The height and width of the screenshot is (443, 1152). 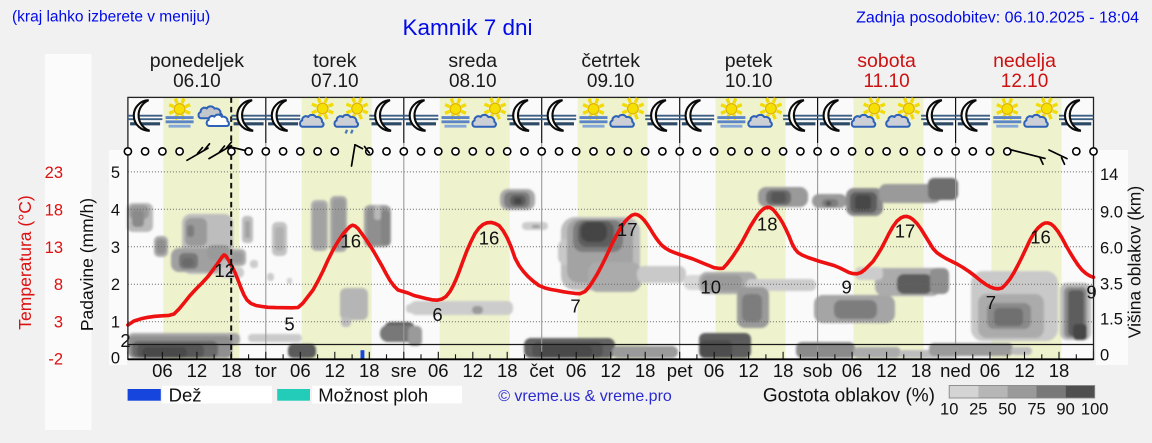 What do you see at coordinates (1036, 410) in the screenshot?
I see `svg-text: 75` at bounding box center [1036, 410].